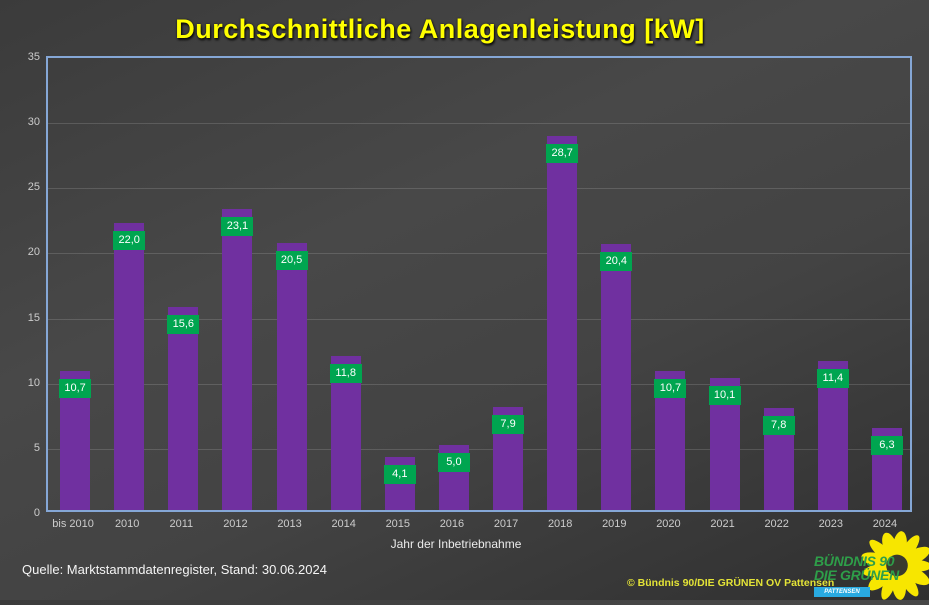  I want to click on y-tick-label-25: 25, so click(33, 187).